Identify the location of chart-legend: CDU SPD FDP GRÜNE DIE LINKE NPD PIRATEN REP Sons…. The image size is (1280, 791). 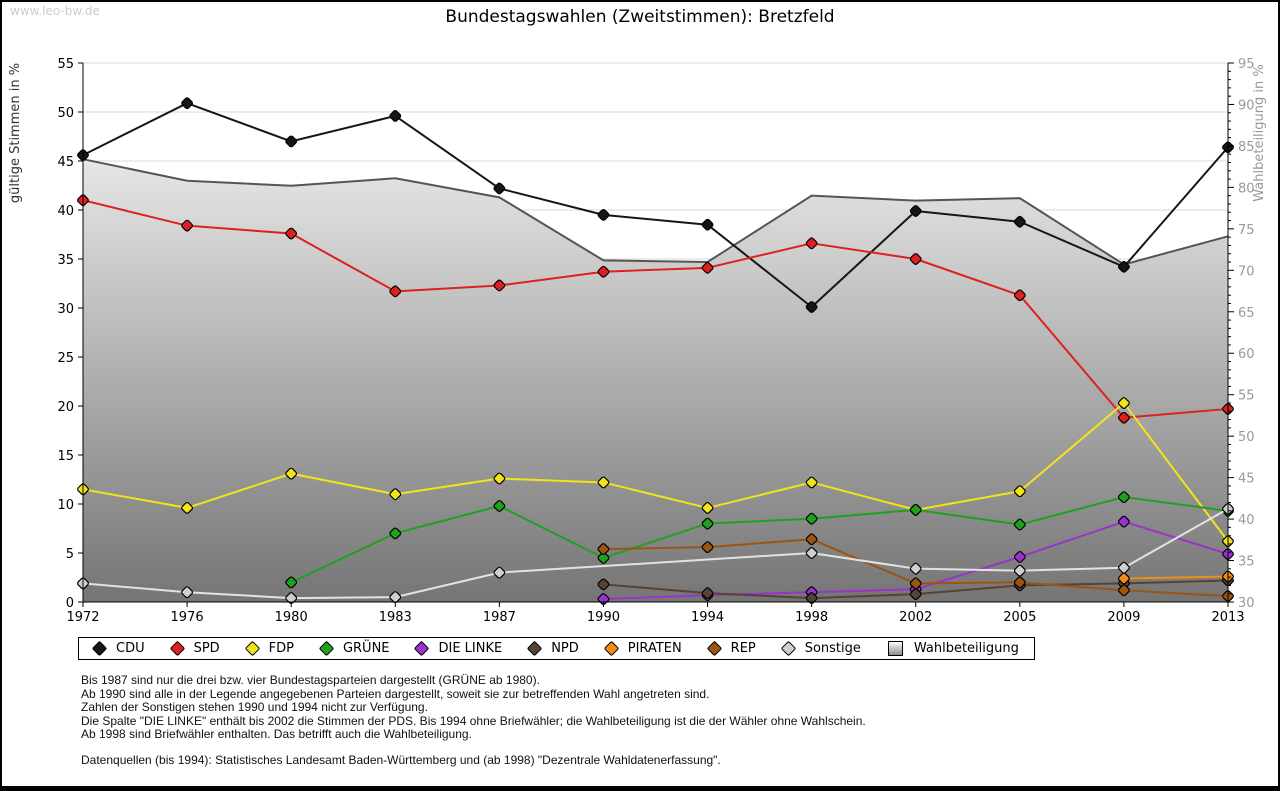
(556, 648).